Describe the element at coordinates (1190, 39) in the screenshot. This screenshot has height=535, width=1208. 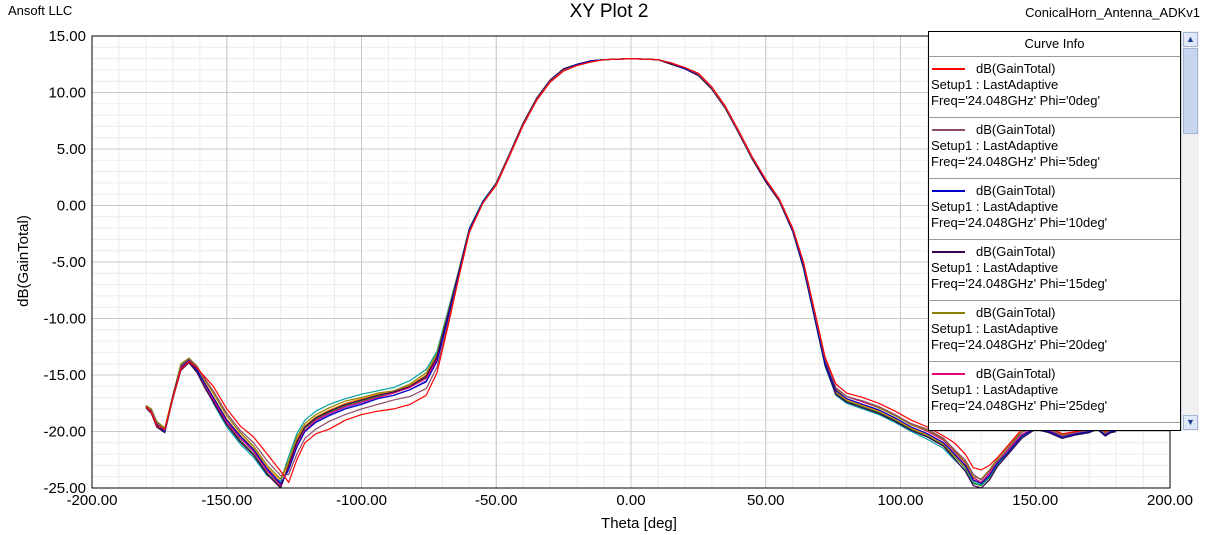
I see `scroll-up-arrow-icon: ▲` at that location.